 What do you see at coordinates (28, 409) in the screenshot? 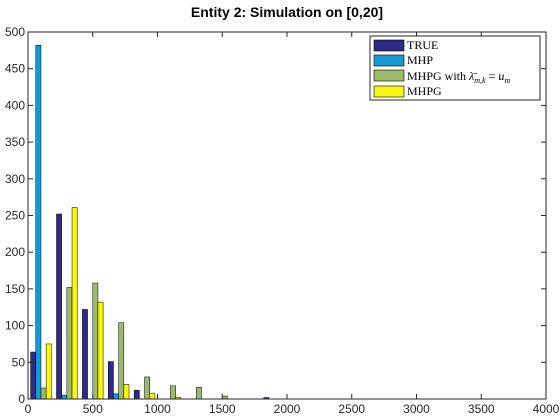
I see `x-tick-label-0: 0` at bounding box center [28, 409].